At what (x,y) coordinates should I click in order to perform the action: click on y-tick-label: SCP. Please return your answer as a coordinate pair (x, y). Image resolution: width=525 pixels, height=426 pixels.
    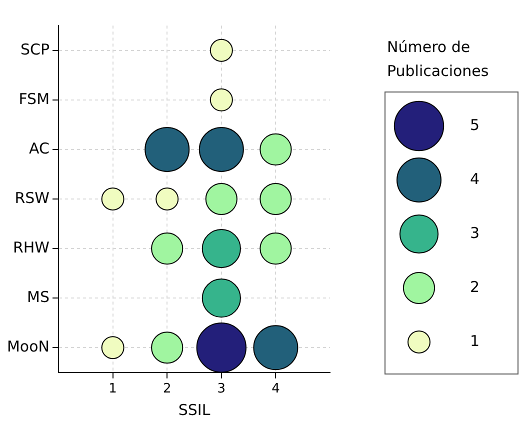
    Looking at the image, I should click on (35, 49).